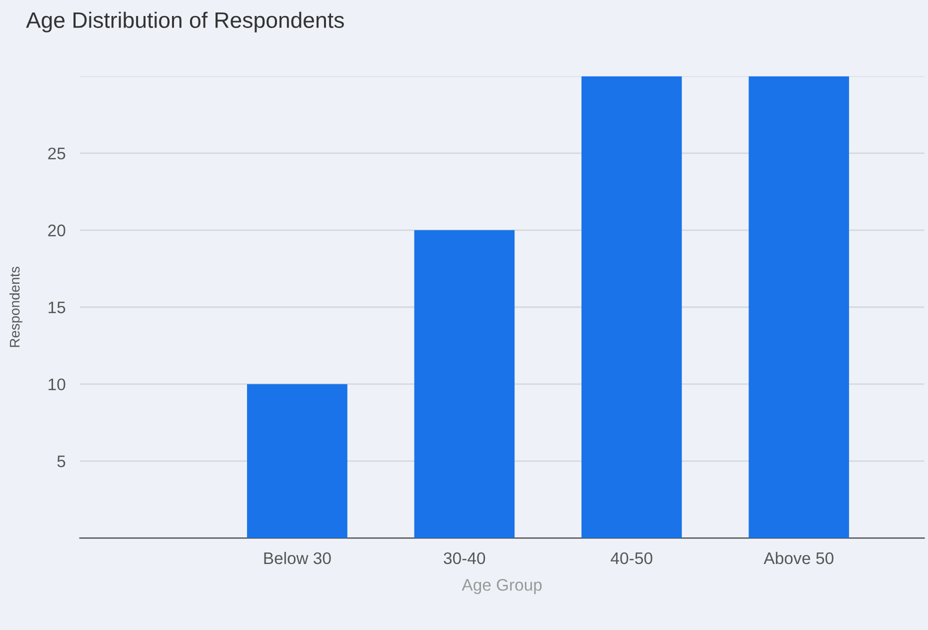  Describe the element at coordinates (61, 462) in the screenshot. I see `y-tick-label: 5` at that location.